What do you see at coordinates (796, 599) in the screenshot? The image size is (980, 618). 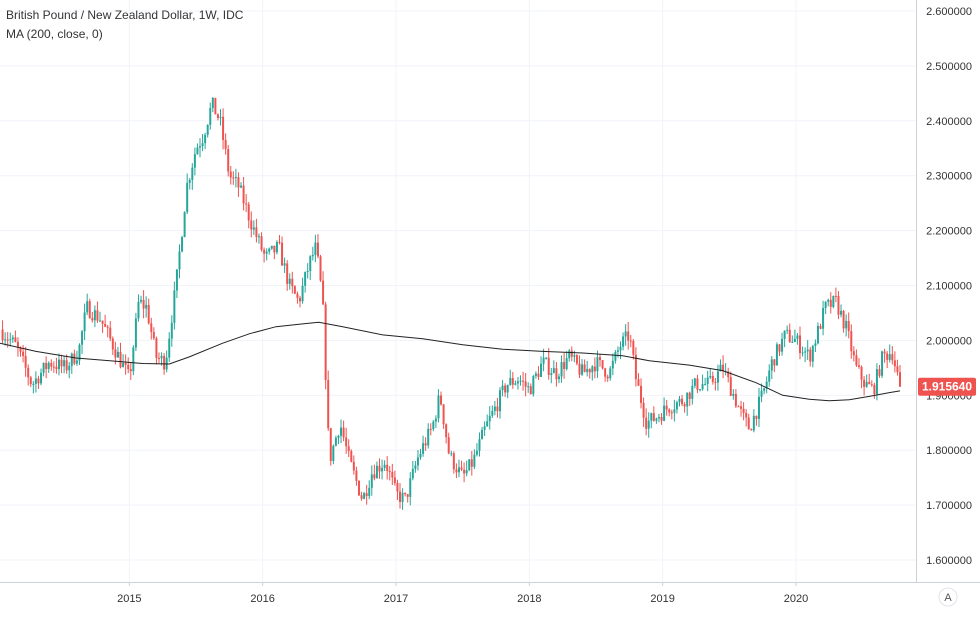 I see `time-tick-label: 2020` at bounding box center [796, 599].